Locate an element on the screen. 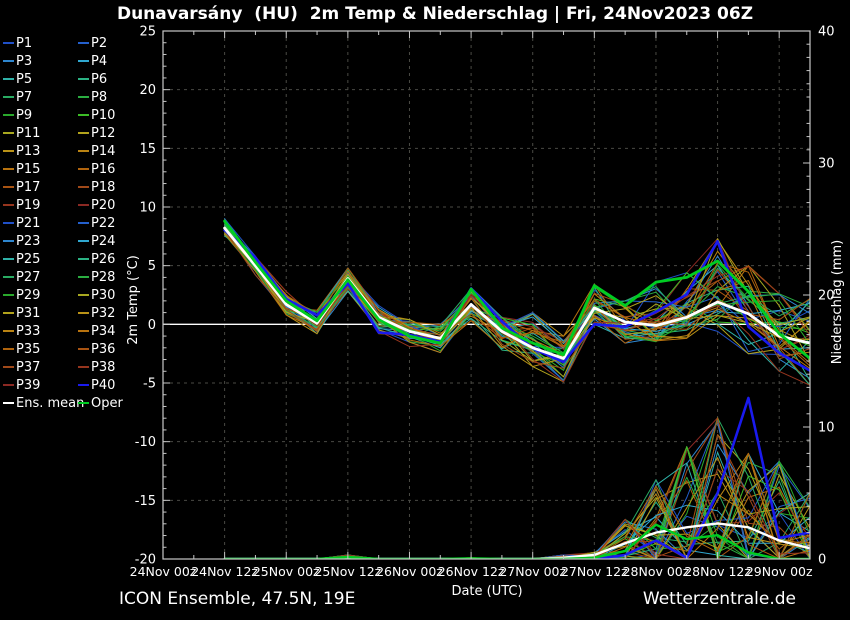 This screenshot has height=620, width=850. legend-item-p38: P38 is located at coordinates (96, 367).